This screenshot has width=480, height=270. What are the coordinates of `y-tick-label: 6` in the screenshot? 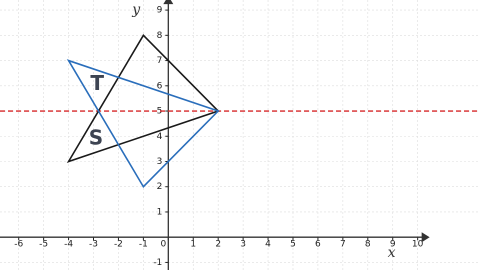 It's located at (160, 86).